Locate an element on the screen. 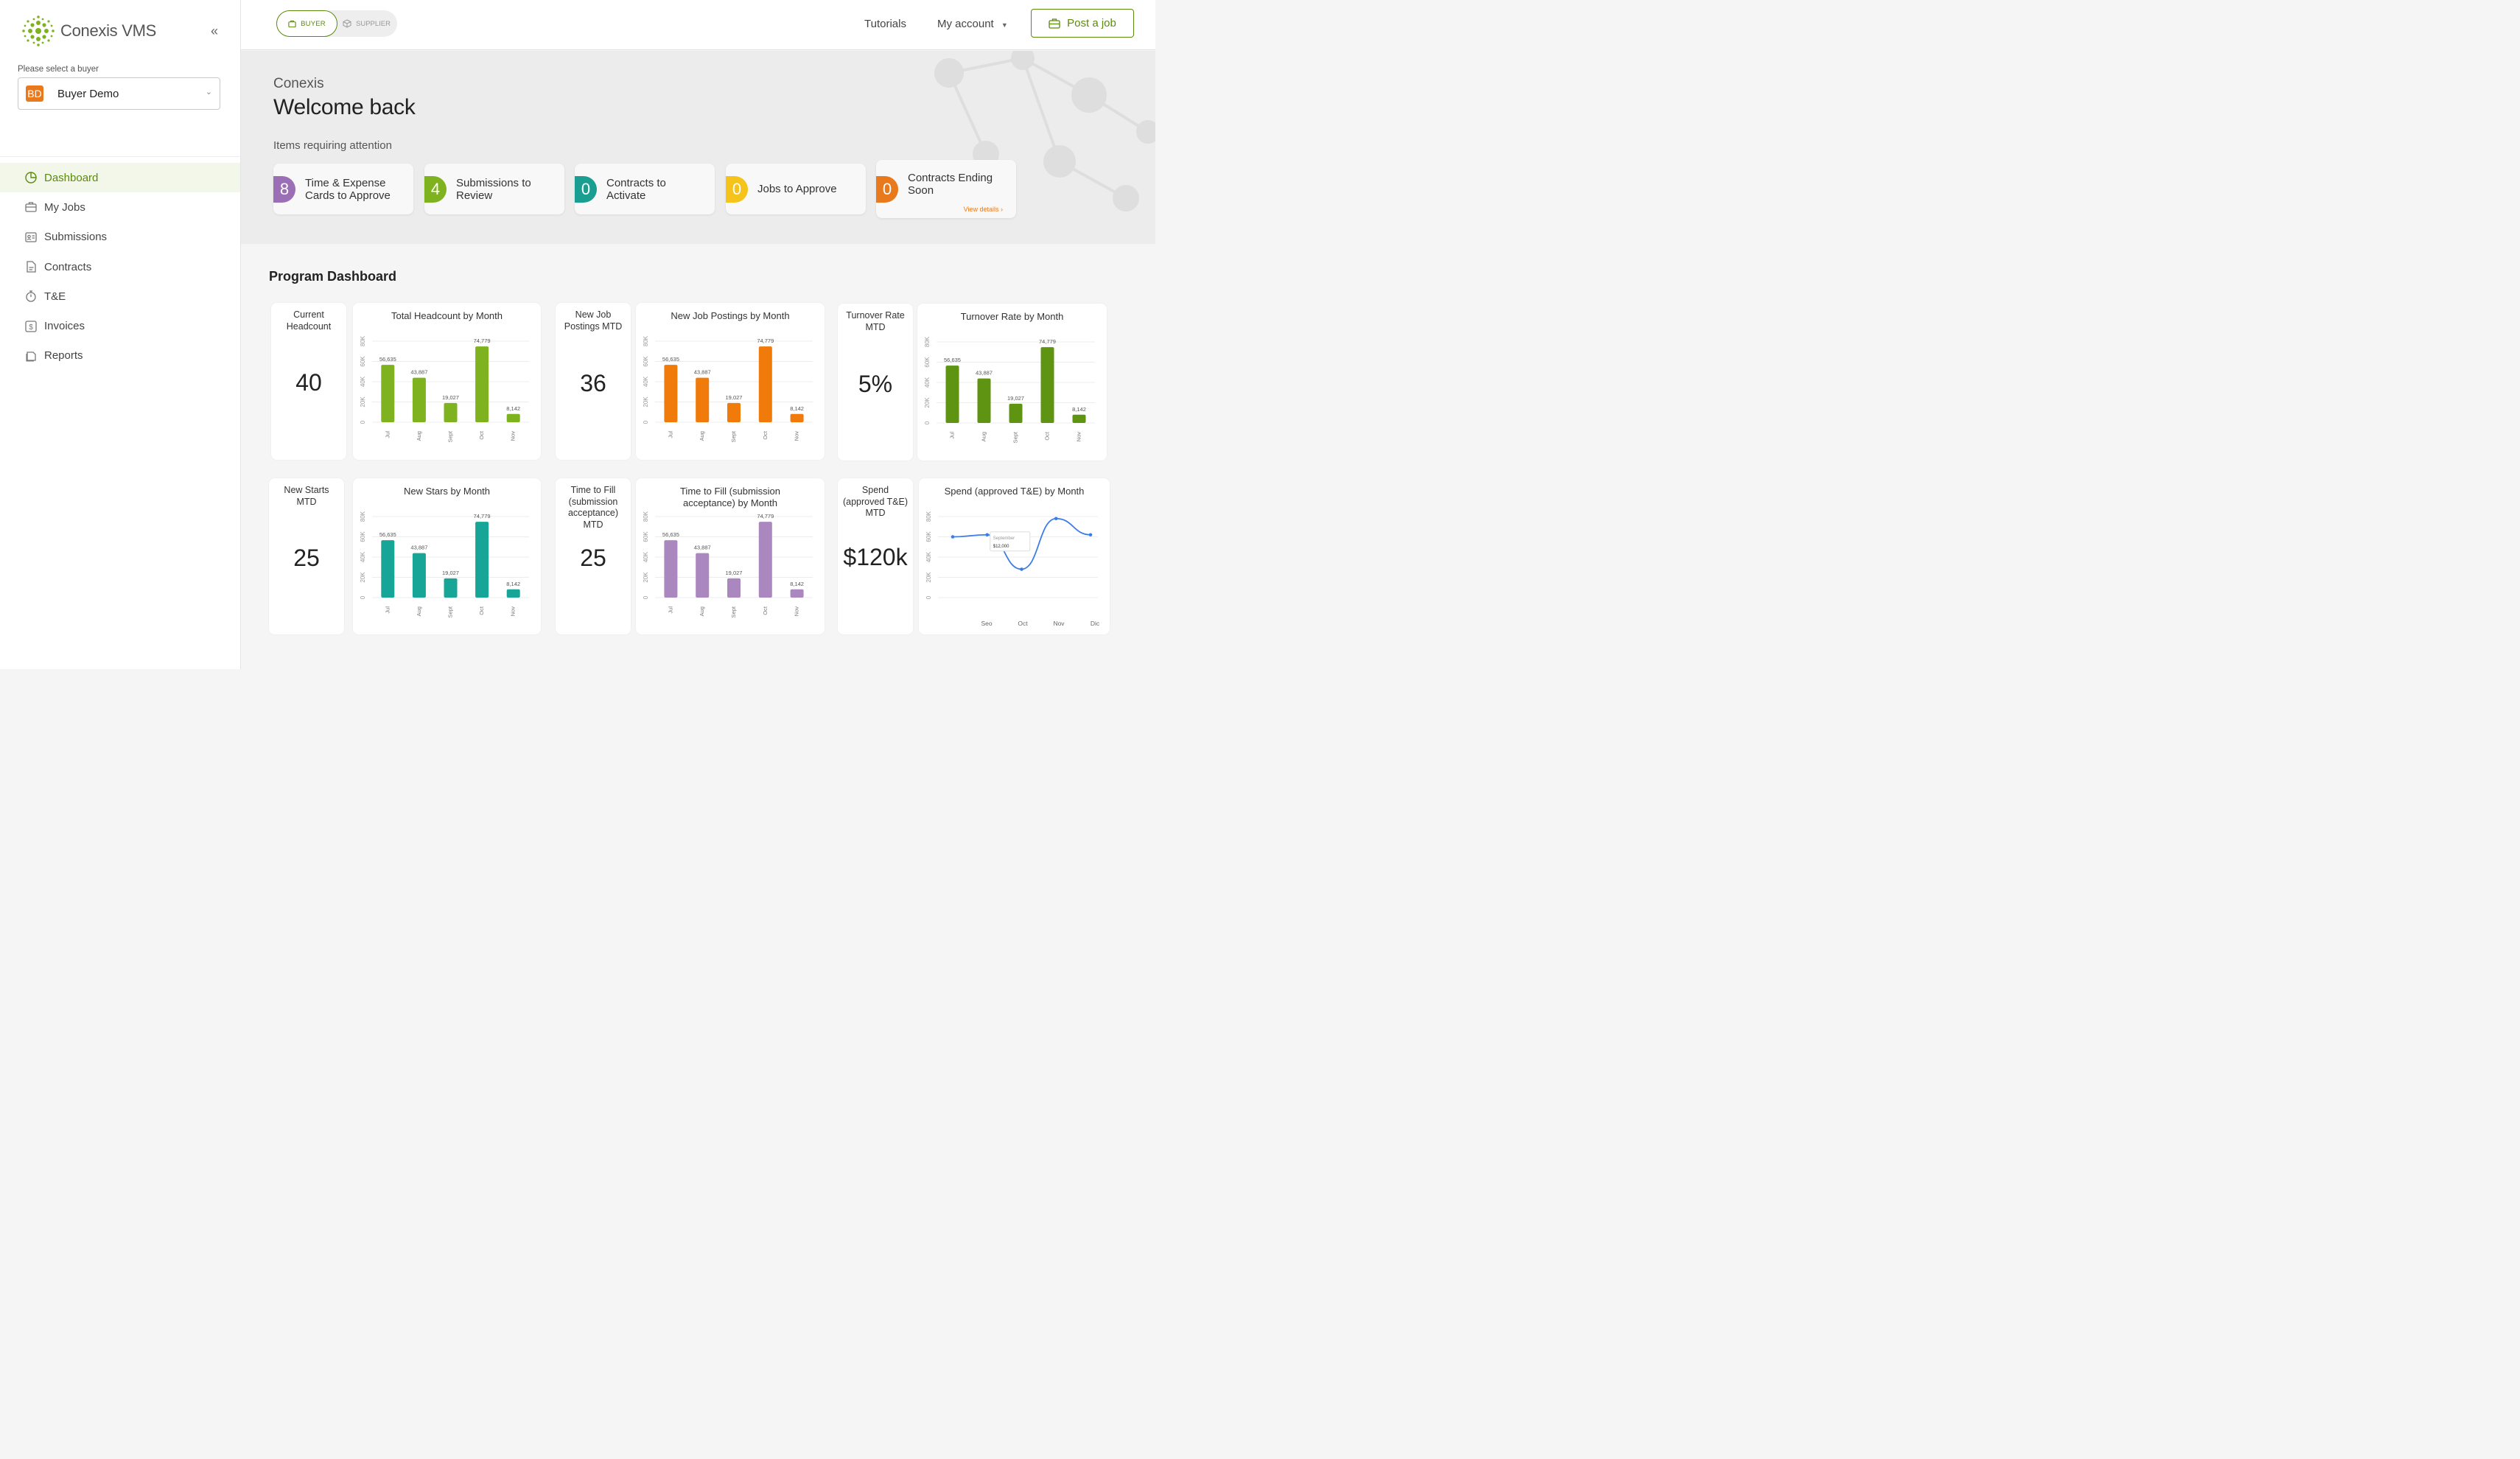 The image size is (2520, 1459). kpi-label: Turnover Rate MTD is located at coordinates (875, 321).